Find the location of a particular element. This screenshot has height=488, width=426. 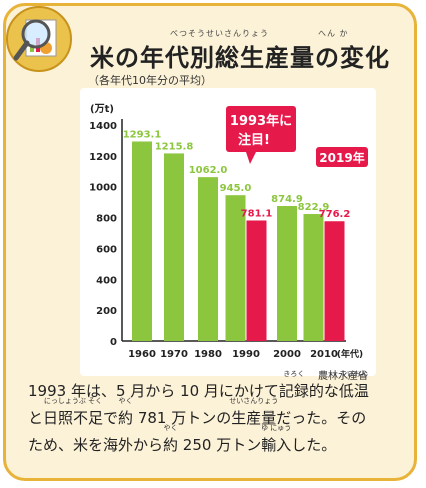

caption-text-segment: と is located at coordinates (36, 418).